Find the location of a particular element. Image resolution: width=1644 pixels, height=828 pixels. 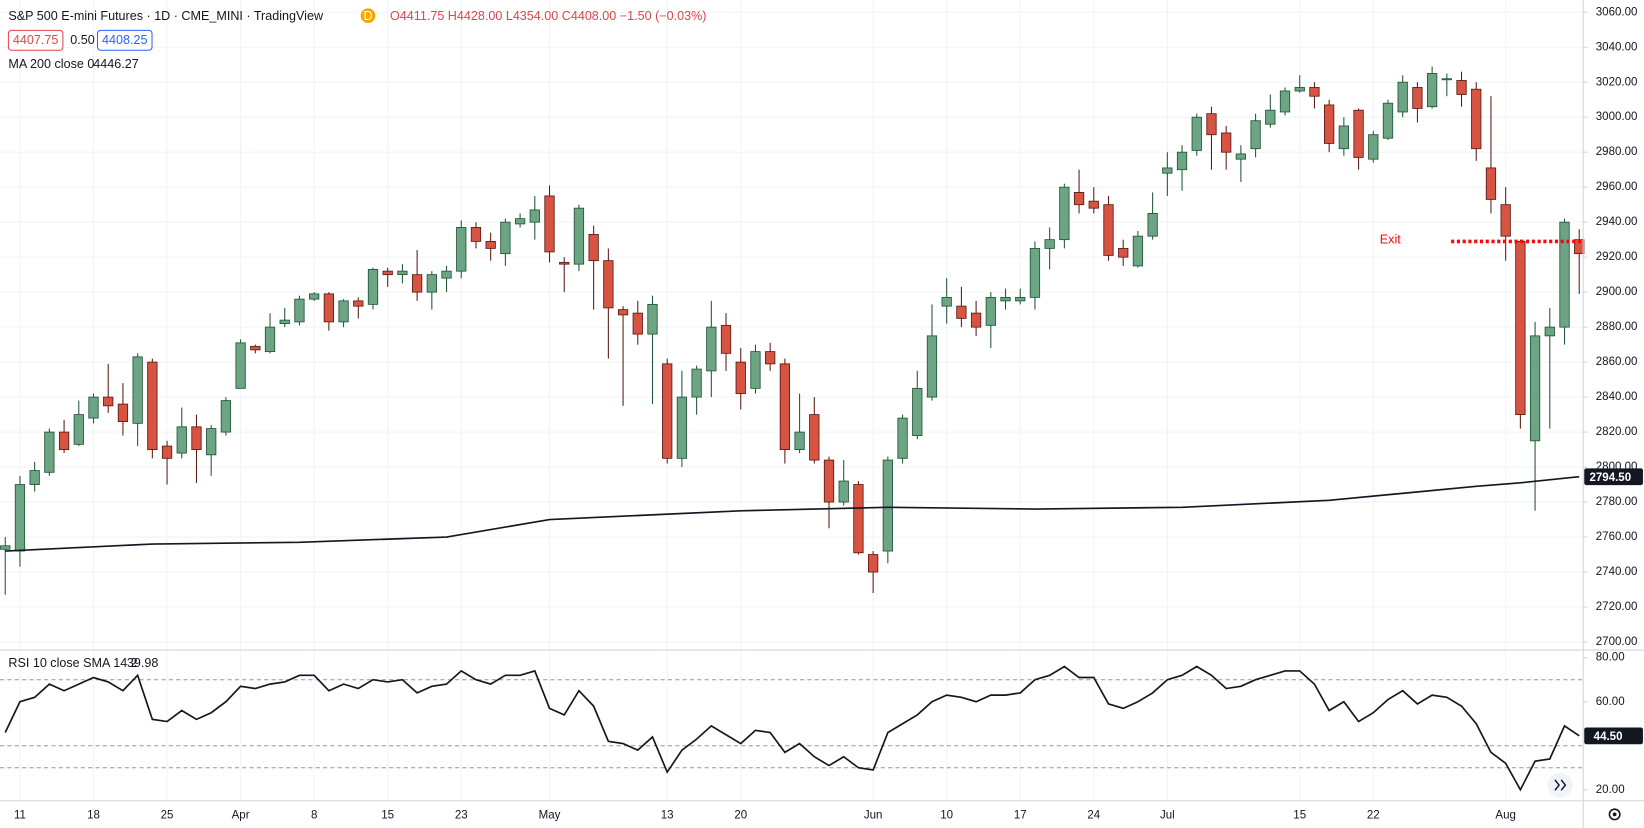

y-tick-label: 2720.00 is located at coordinates (1617, 607).